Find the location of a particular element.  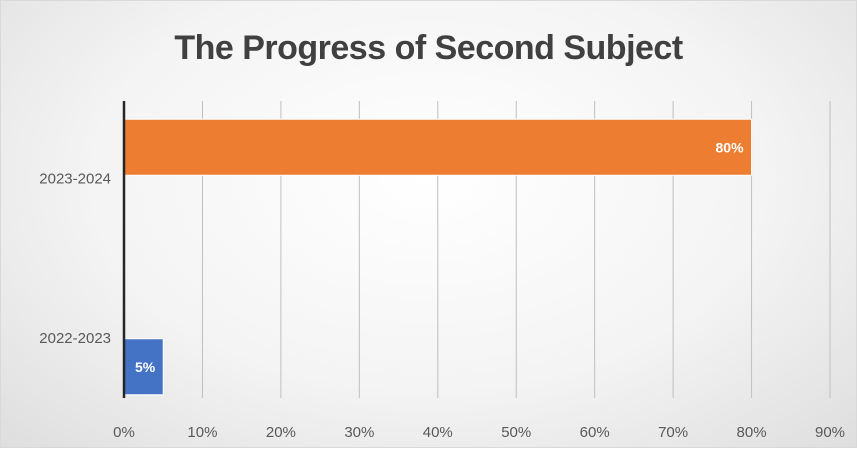

chart-title: The Progress of Second Subject is located at coordinates (428, 48).